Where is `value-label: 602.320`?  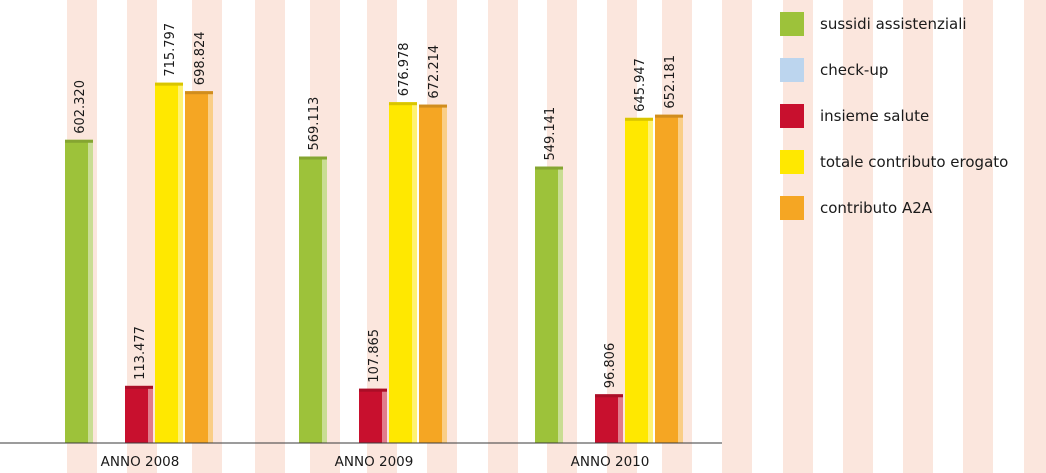 value-label: 602.320 is located at coordinates (80, 107).